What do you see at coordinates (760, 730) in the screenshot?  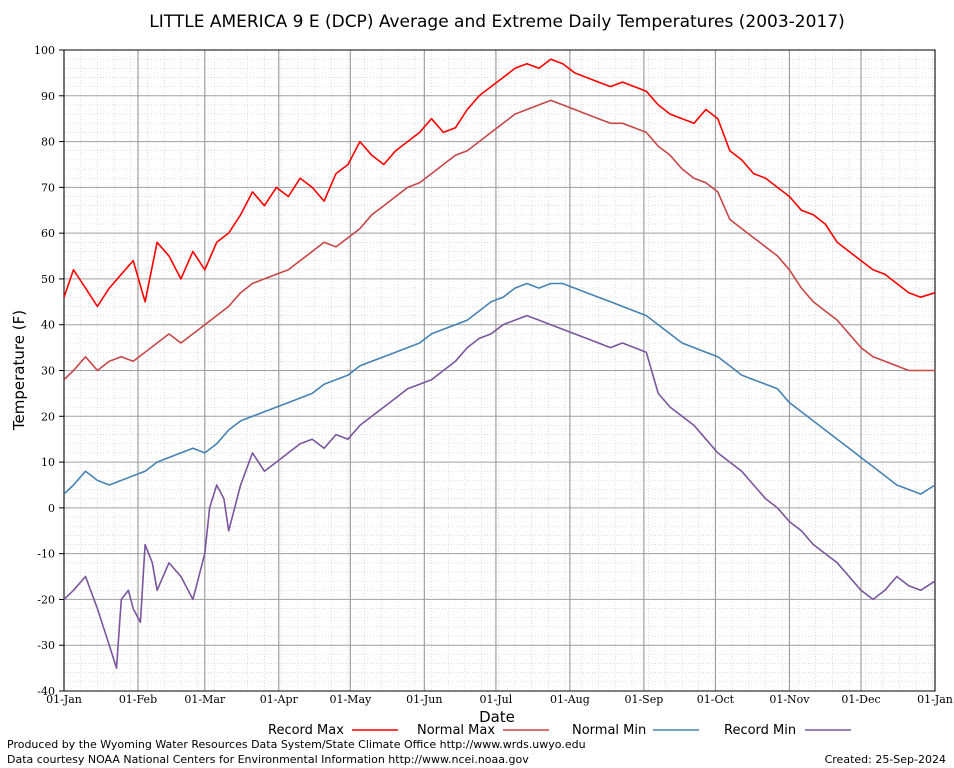 I see `legend-label-record-min: Record Min` at bounding box center [760, 730].